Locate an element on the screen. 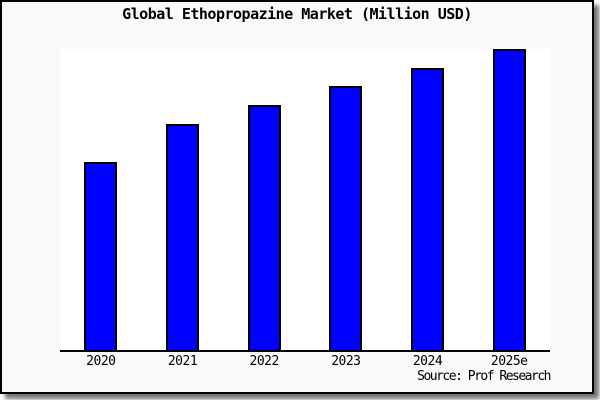  bar-2022 is located at coordinates (264, 227).